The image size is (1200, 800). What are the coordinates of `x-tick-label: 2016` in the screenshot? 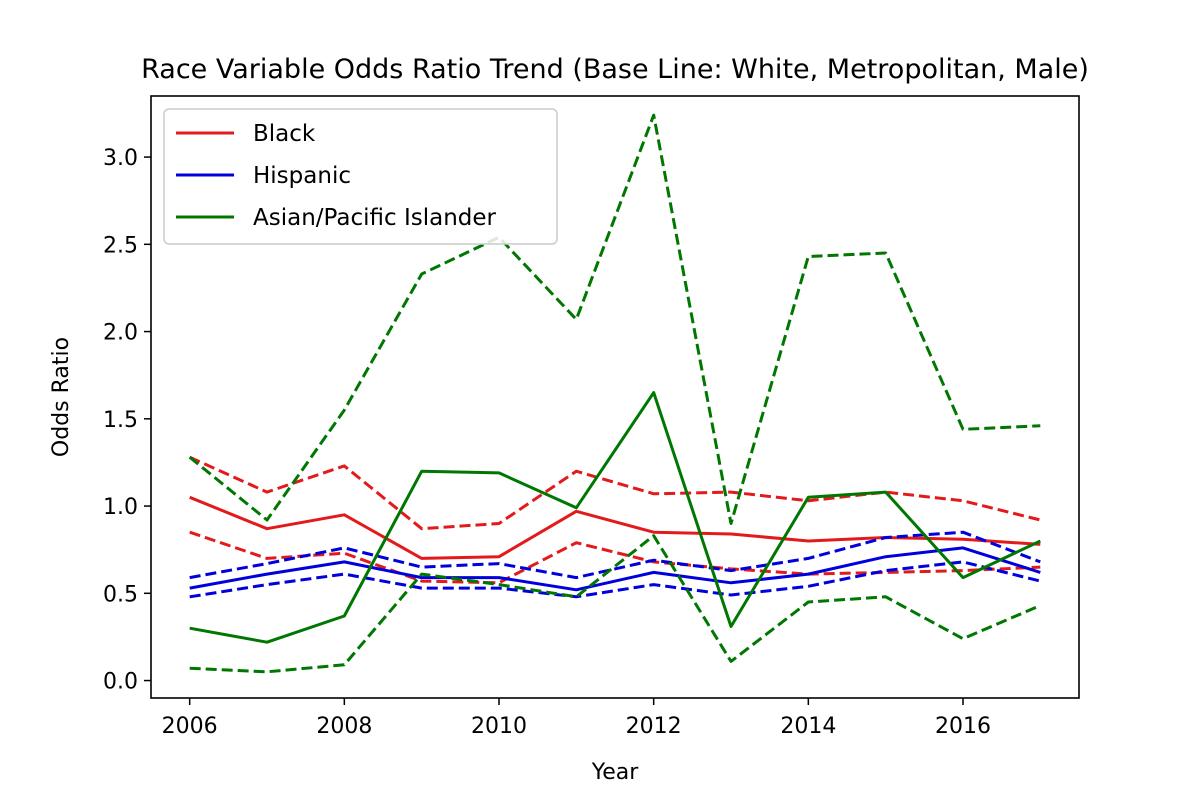 It's located at (963, 726).